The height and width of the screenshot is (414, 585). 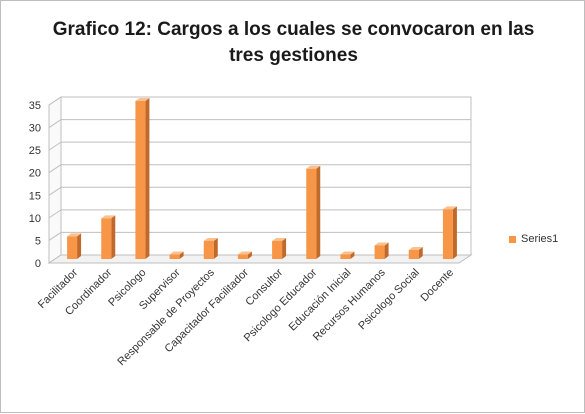 What do you see at coordinates (35, 219) in the screenshot?
I see `y-tick-label: 10` at bounding box center [35, 219].